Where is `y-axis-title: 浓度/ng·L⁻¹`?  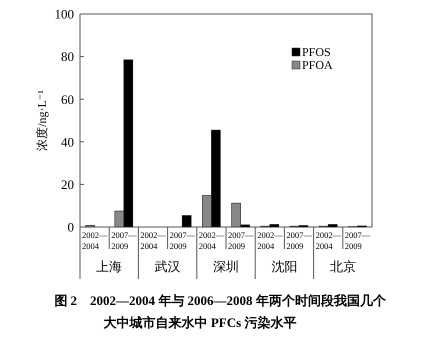 y-axis-title: 浓度/ng·L⁻¹ is located at coordinates (42, 120).